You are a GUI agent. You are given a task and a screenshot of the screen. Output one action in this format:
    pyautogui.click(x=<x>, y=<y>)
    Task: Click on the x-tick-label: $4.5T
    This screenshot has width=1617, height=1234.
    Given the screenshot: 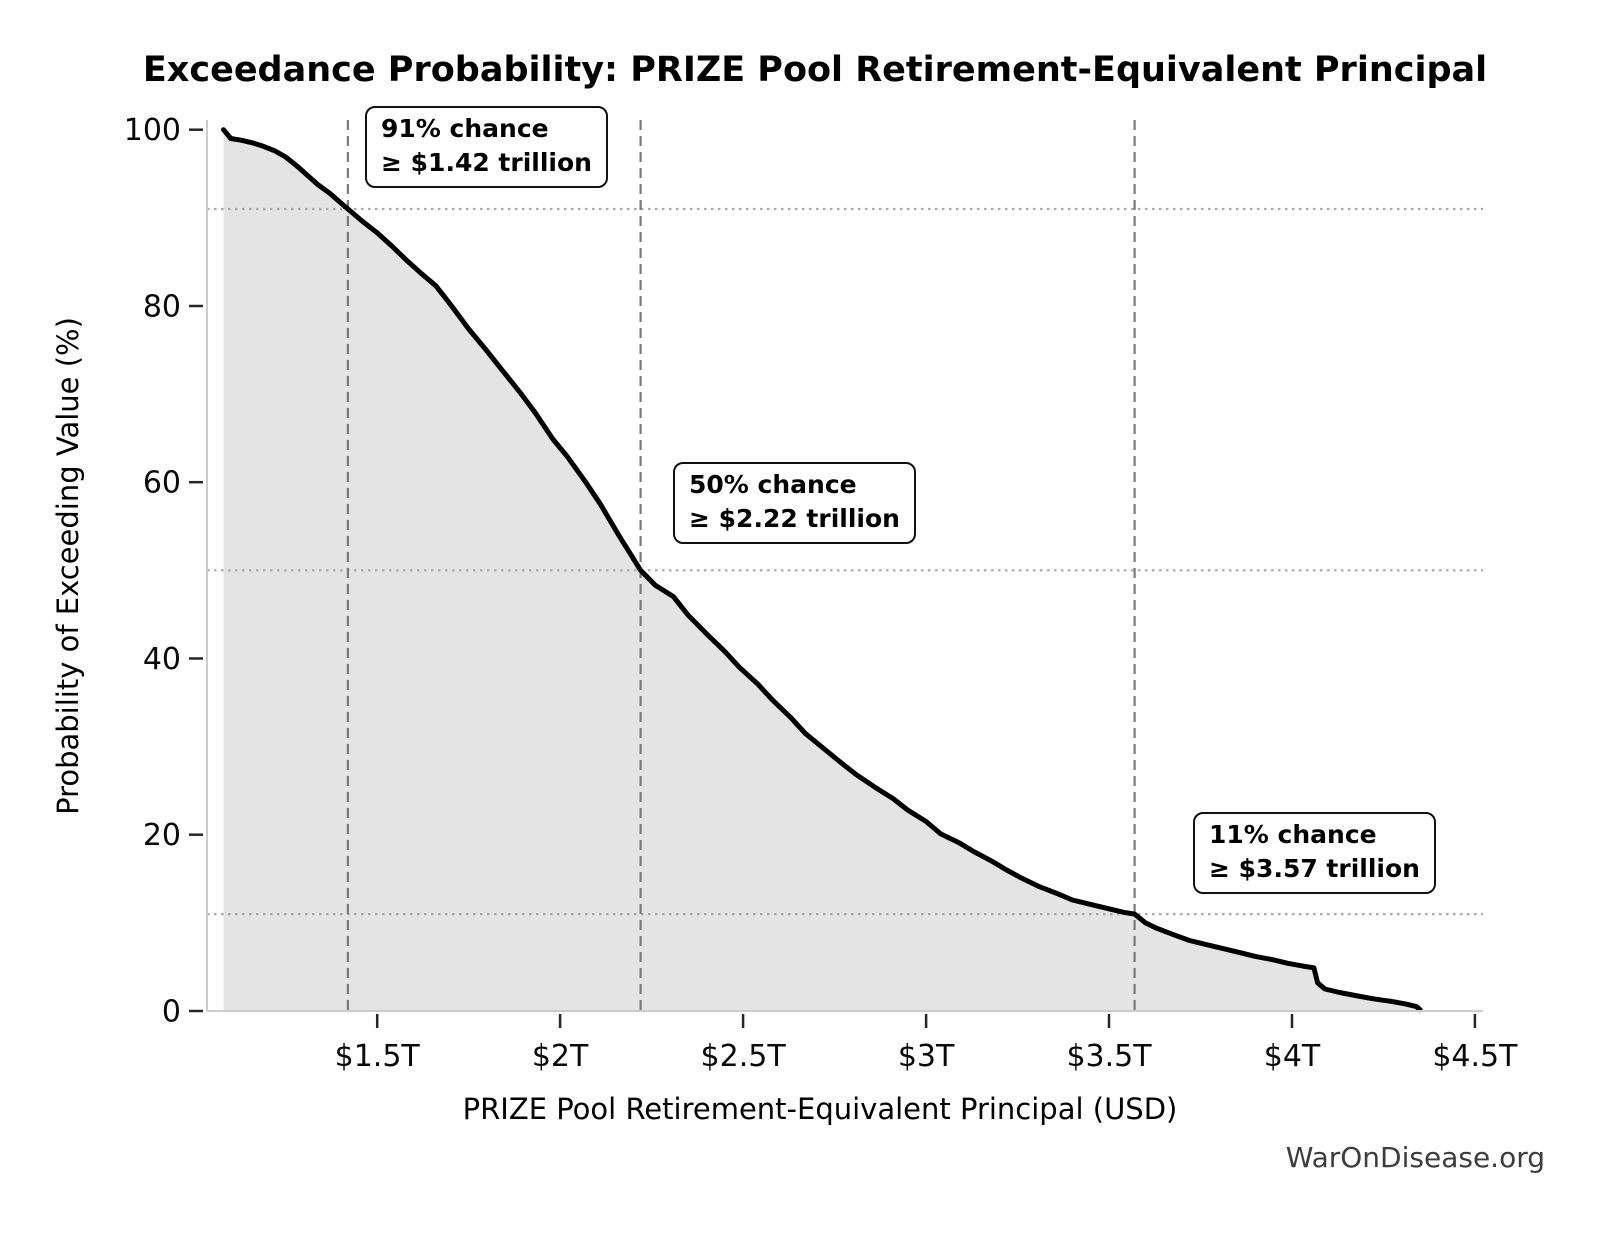 What is the action you would take?
    pyautogui.click(x=1475, y=1056)
    